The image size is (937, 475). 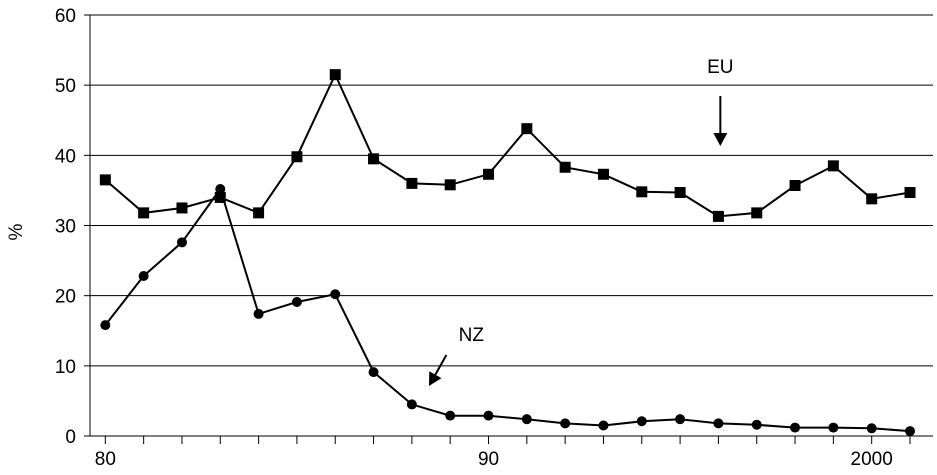 I want to click on annotation-label-nz: NZ, so click(x=472, y=335).